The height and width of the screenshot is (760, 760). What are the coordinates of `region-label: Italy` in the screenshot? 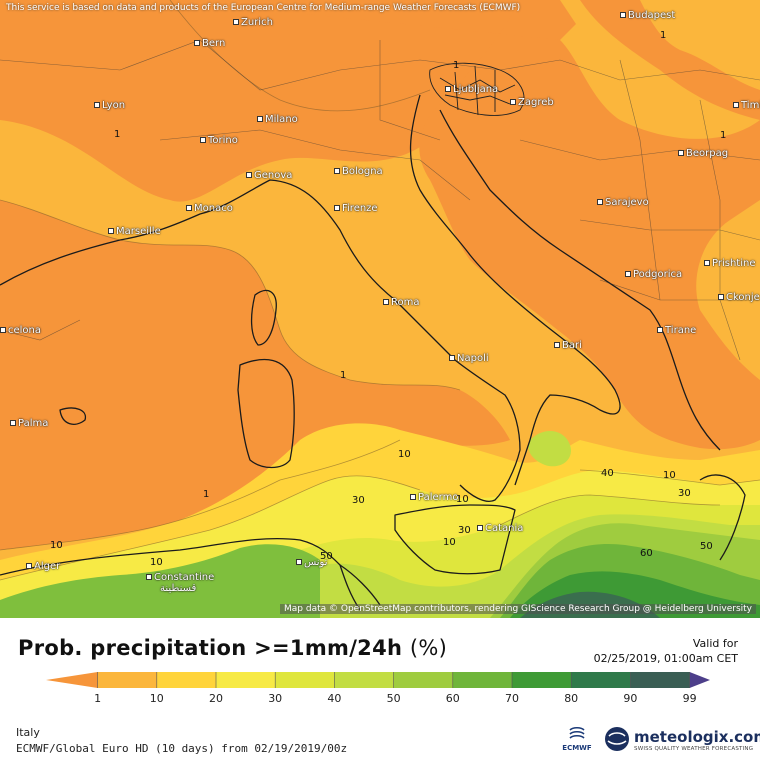 It's located at (28, 732).